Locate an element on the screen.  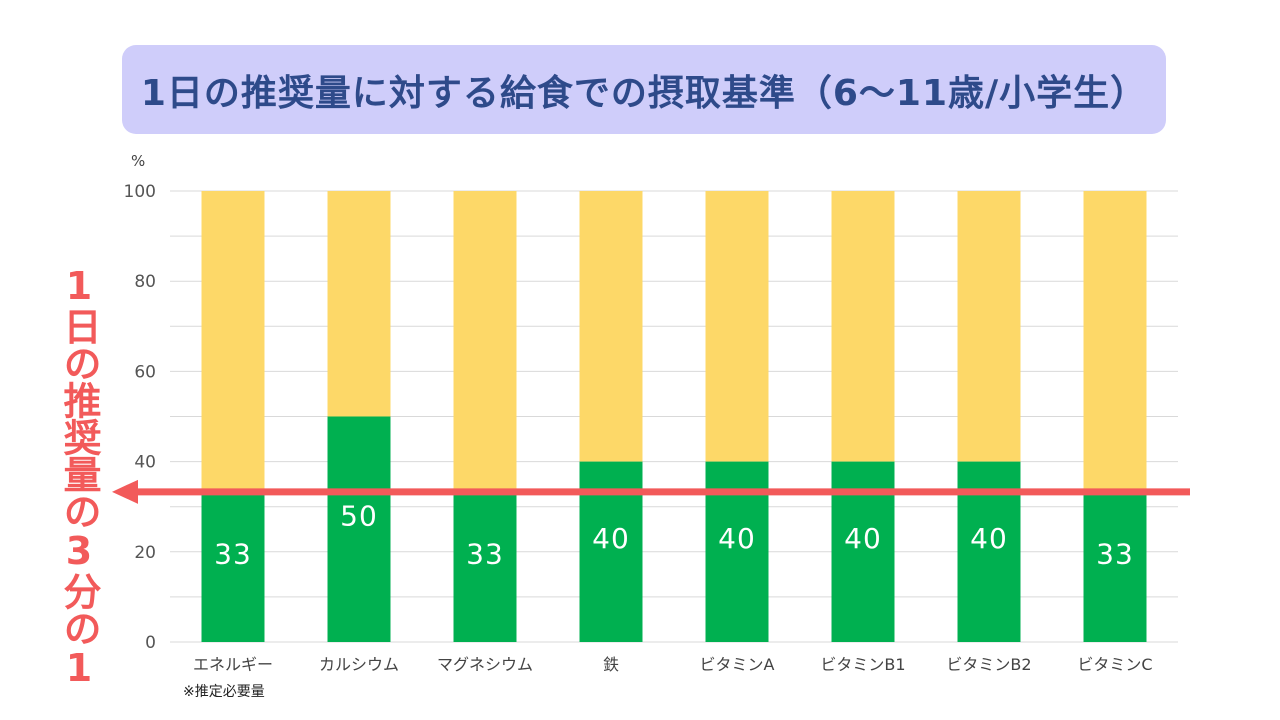
x-category-label: マグネシウム is located at coordinates (485, 664).